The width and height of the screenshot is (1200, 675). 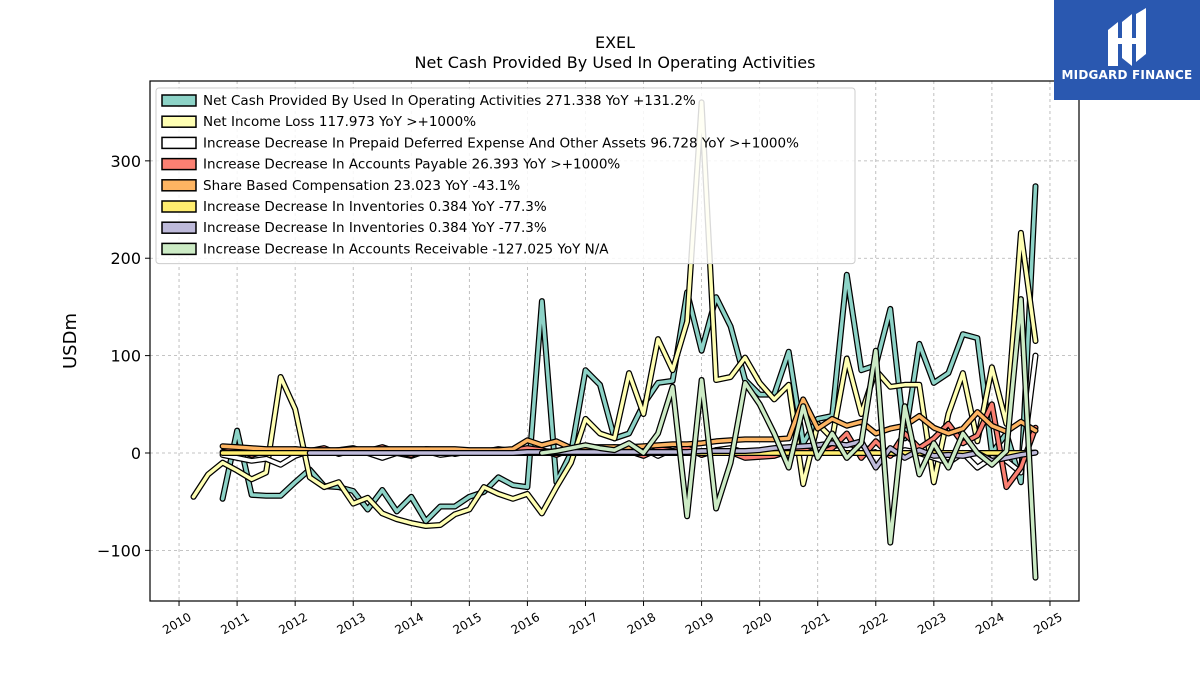 What do you see at coordinates (699, 623) in the screenshot?
I see `x-tick-label: 2019` at bounding box center [699, 623].